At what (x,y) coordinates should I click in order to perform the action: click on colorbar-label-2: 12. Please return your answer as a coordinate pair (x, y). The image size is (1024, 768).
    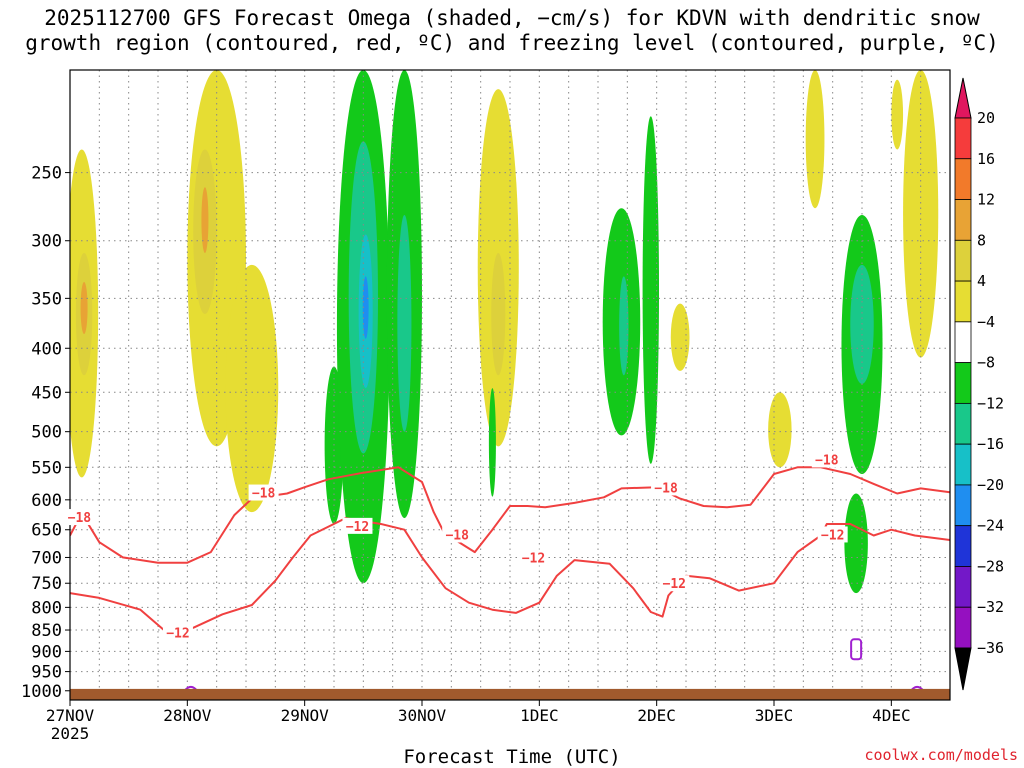
    Looking at the image, I should click on (986, 200).